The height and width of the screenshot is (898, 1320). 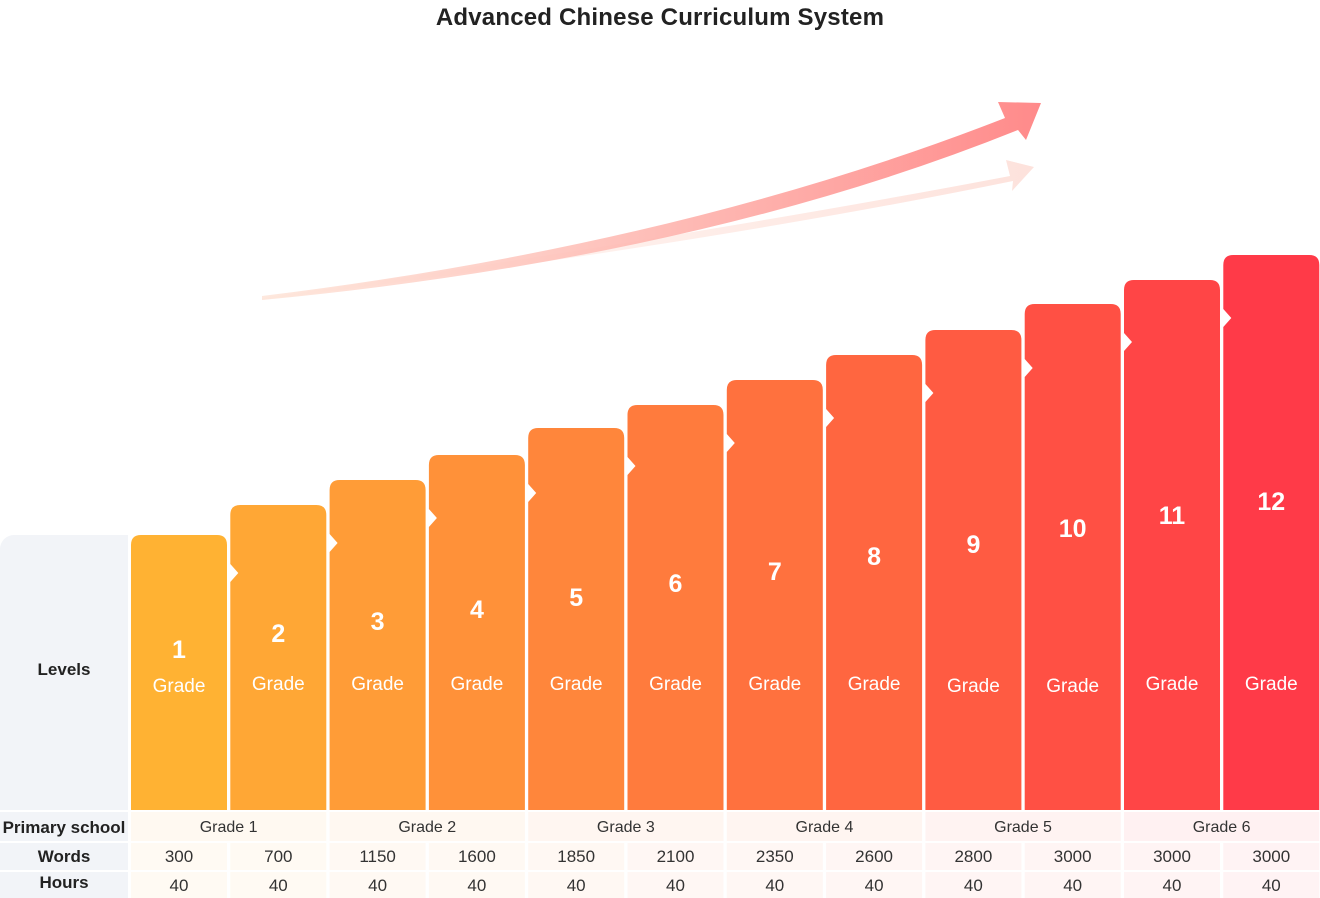 What do you see at coordinates (377, 622) in the screenshot?
I see `level-number: 3` at bounding box center [377, 622].